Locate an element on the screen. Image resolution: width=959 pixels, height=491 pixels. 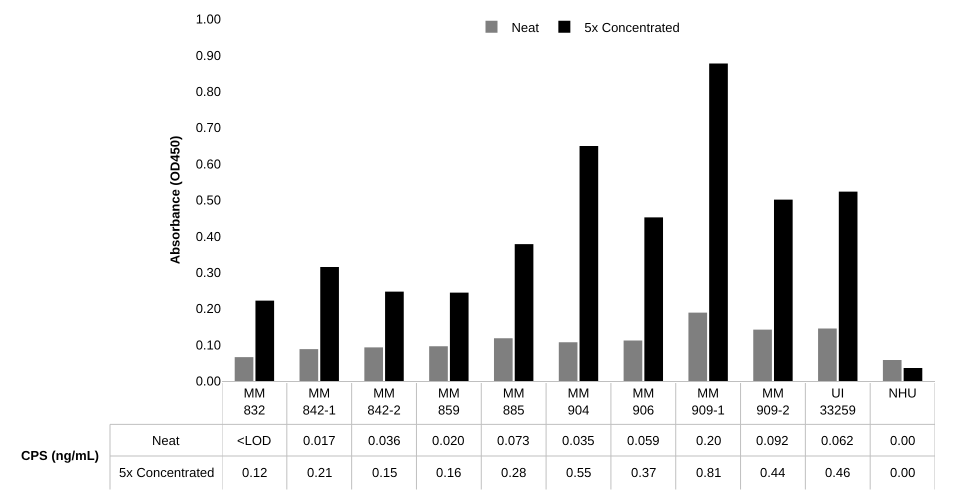
text: 5x Concentrated is located at coordinates (166, 472).